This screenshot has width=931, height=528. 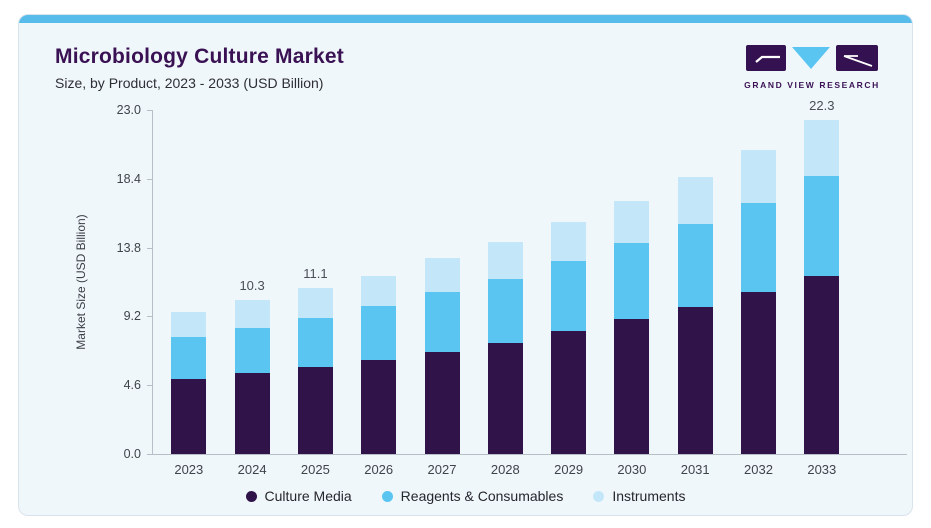 What do you see at coordinates (315, 273) in the screenshot?
I see `bar-total-label: 11.1` at bounding box center [315, 273].